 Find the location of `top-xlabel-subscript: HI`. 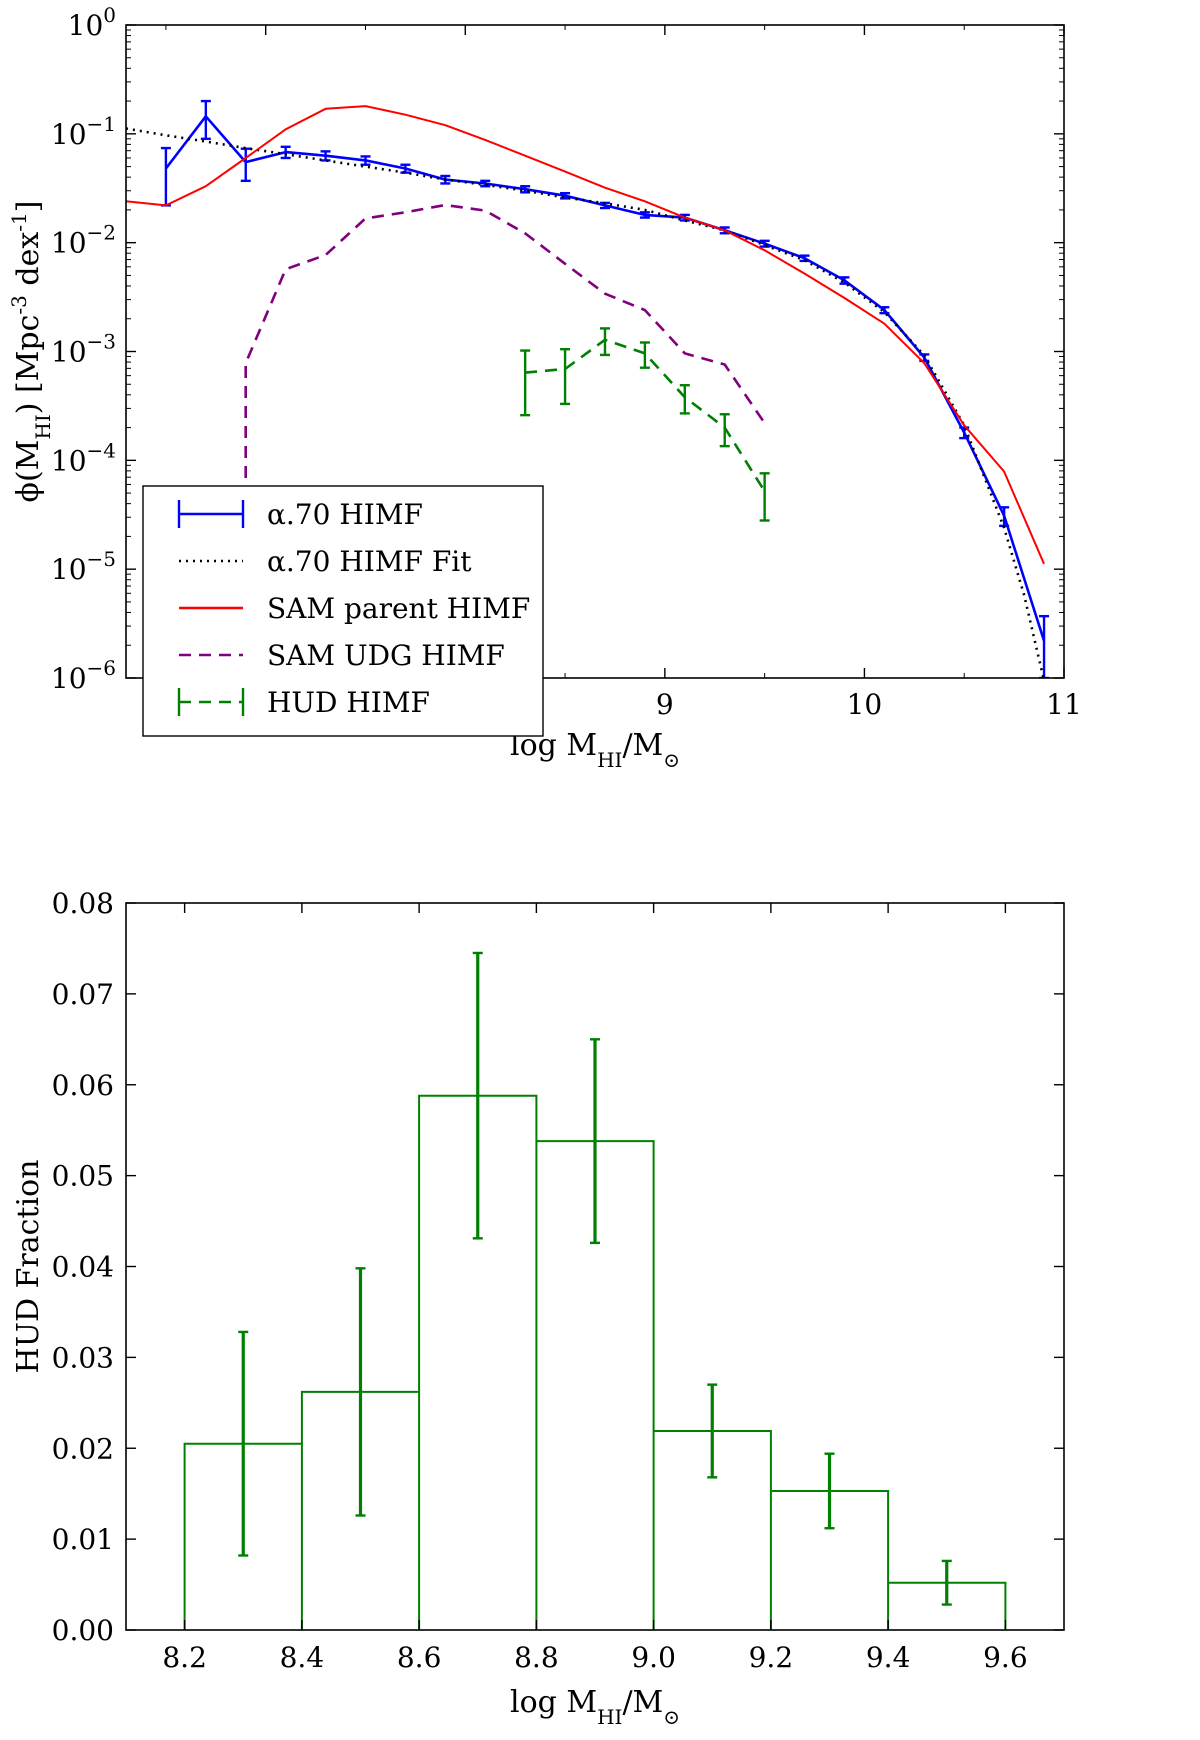

top-xlabel-subscript: HI is located at coordinates (609, 760).